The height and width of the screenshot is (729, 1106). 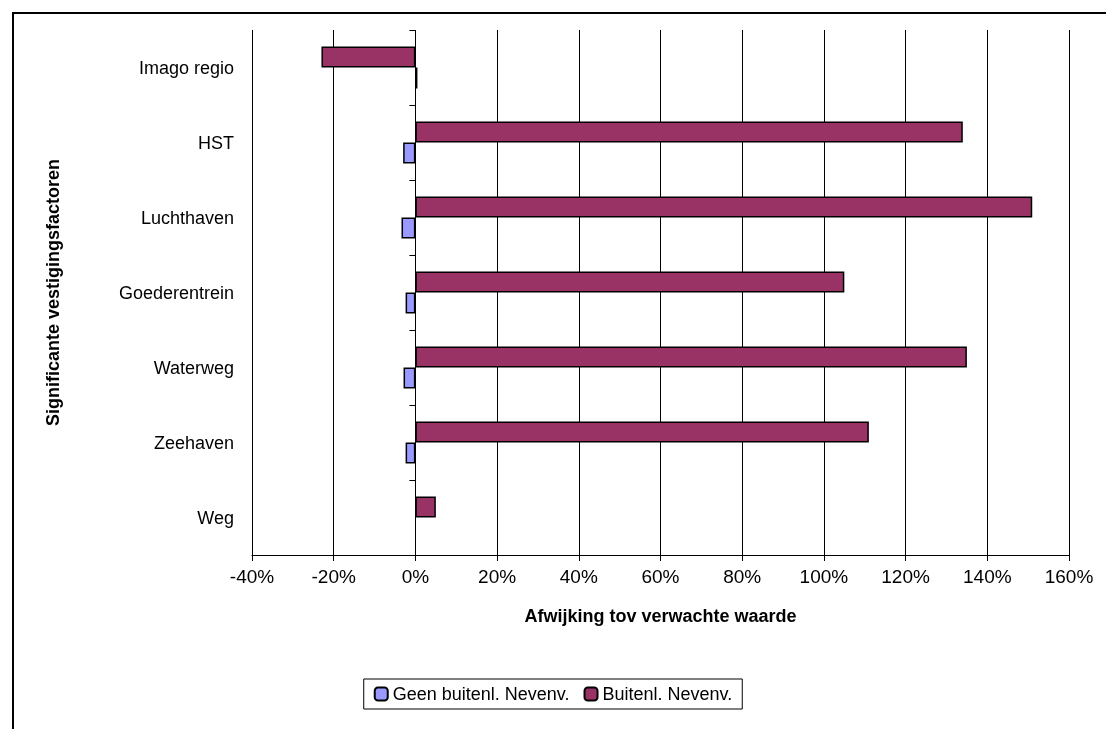 What do you see at coordinates (987, 576) in the screenshot?
I see `x-tick-label: 140%` at bounding box center [987, 576].